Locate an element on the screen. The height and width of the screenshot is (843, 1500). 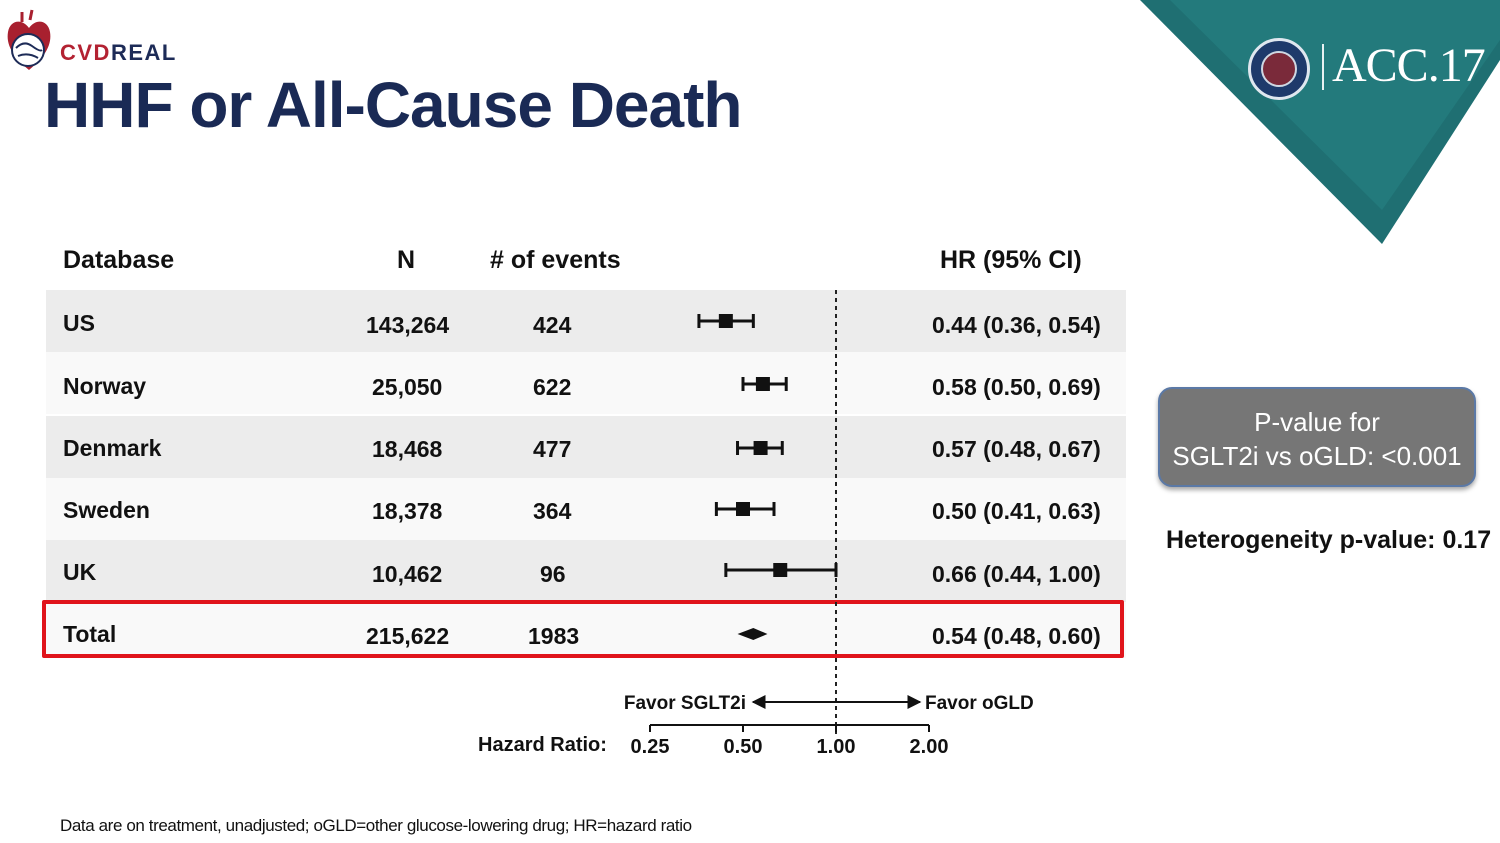
cell-hr: 0.50 (0.41, 0.63) is located at coordinates (1016, 511).